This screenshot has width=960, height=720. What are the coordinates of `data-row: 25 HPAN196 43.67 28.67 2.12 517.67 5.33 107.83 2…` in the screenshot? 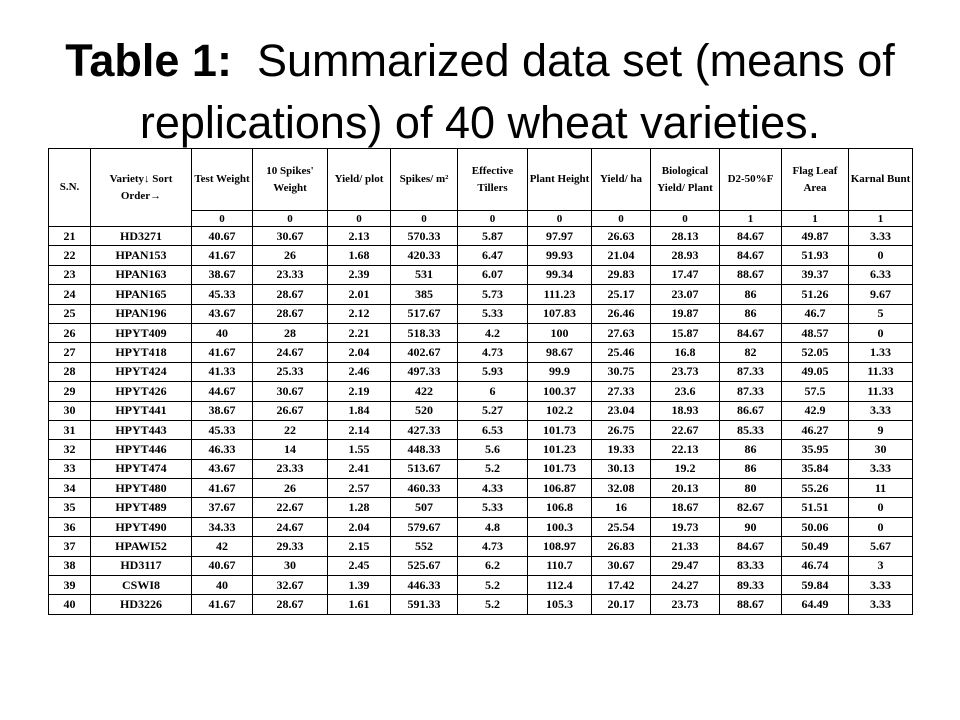 It's located at (480, 313).